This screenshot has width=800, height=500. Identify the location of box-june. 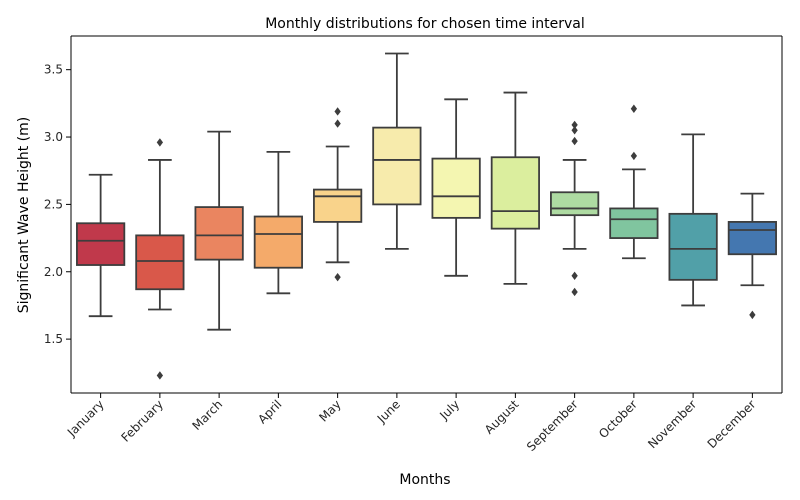
(397, 151).